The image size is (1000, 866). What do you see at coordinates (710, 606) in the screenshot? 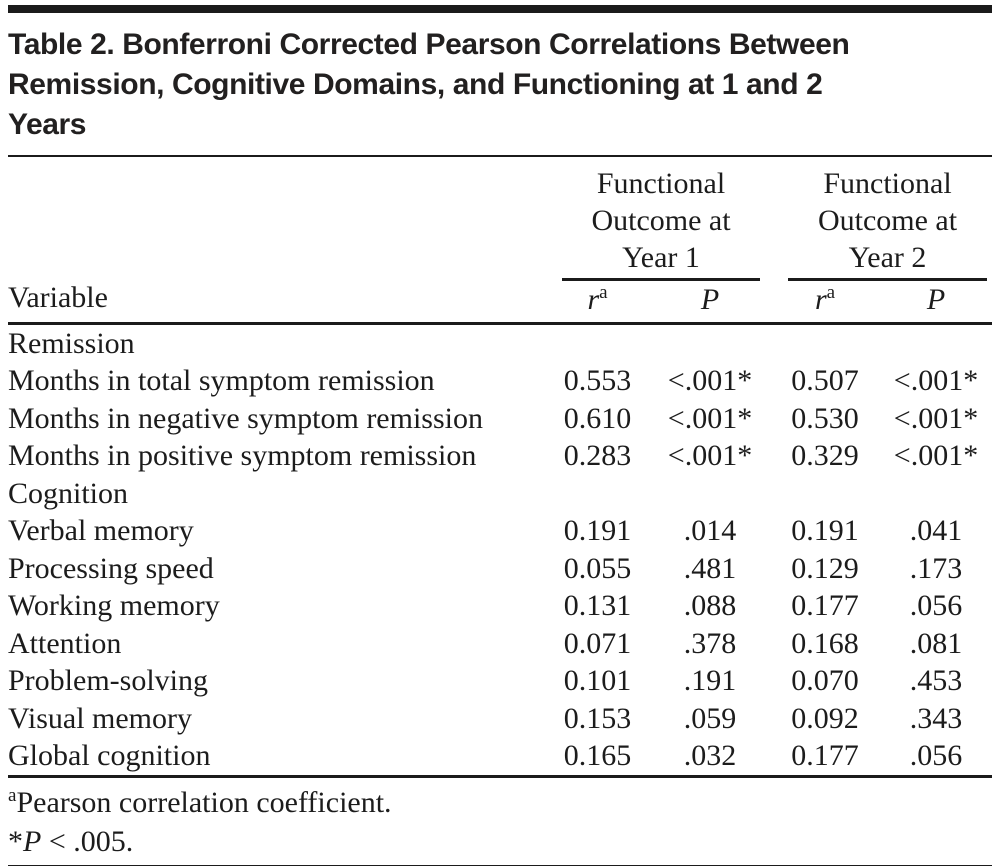
I see `cell-value: .088` at bounding box center [710, 606].